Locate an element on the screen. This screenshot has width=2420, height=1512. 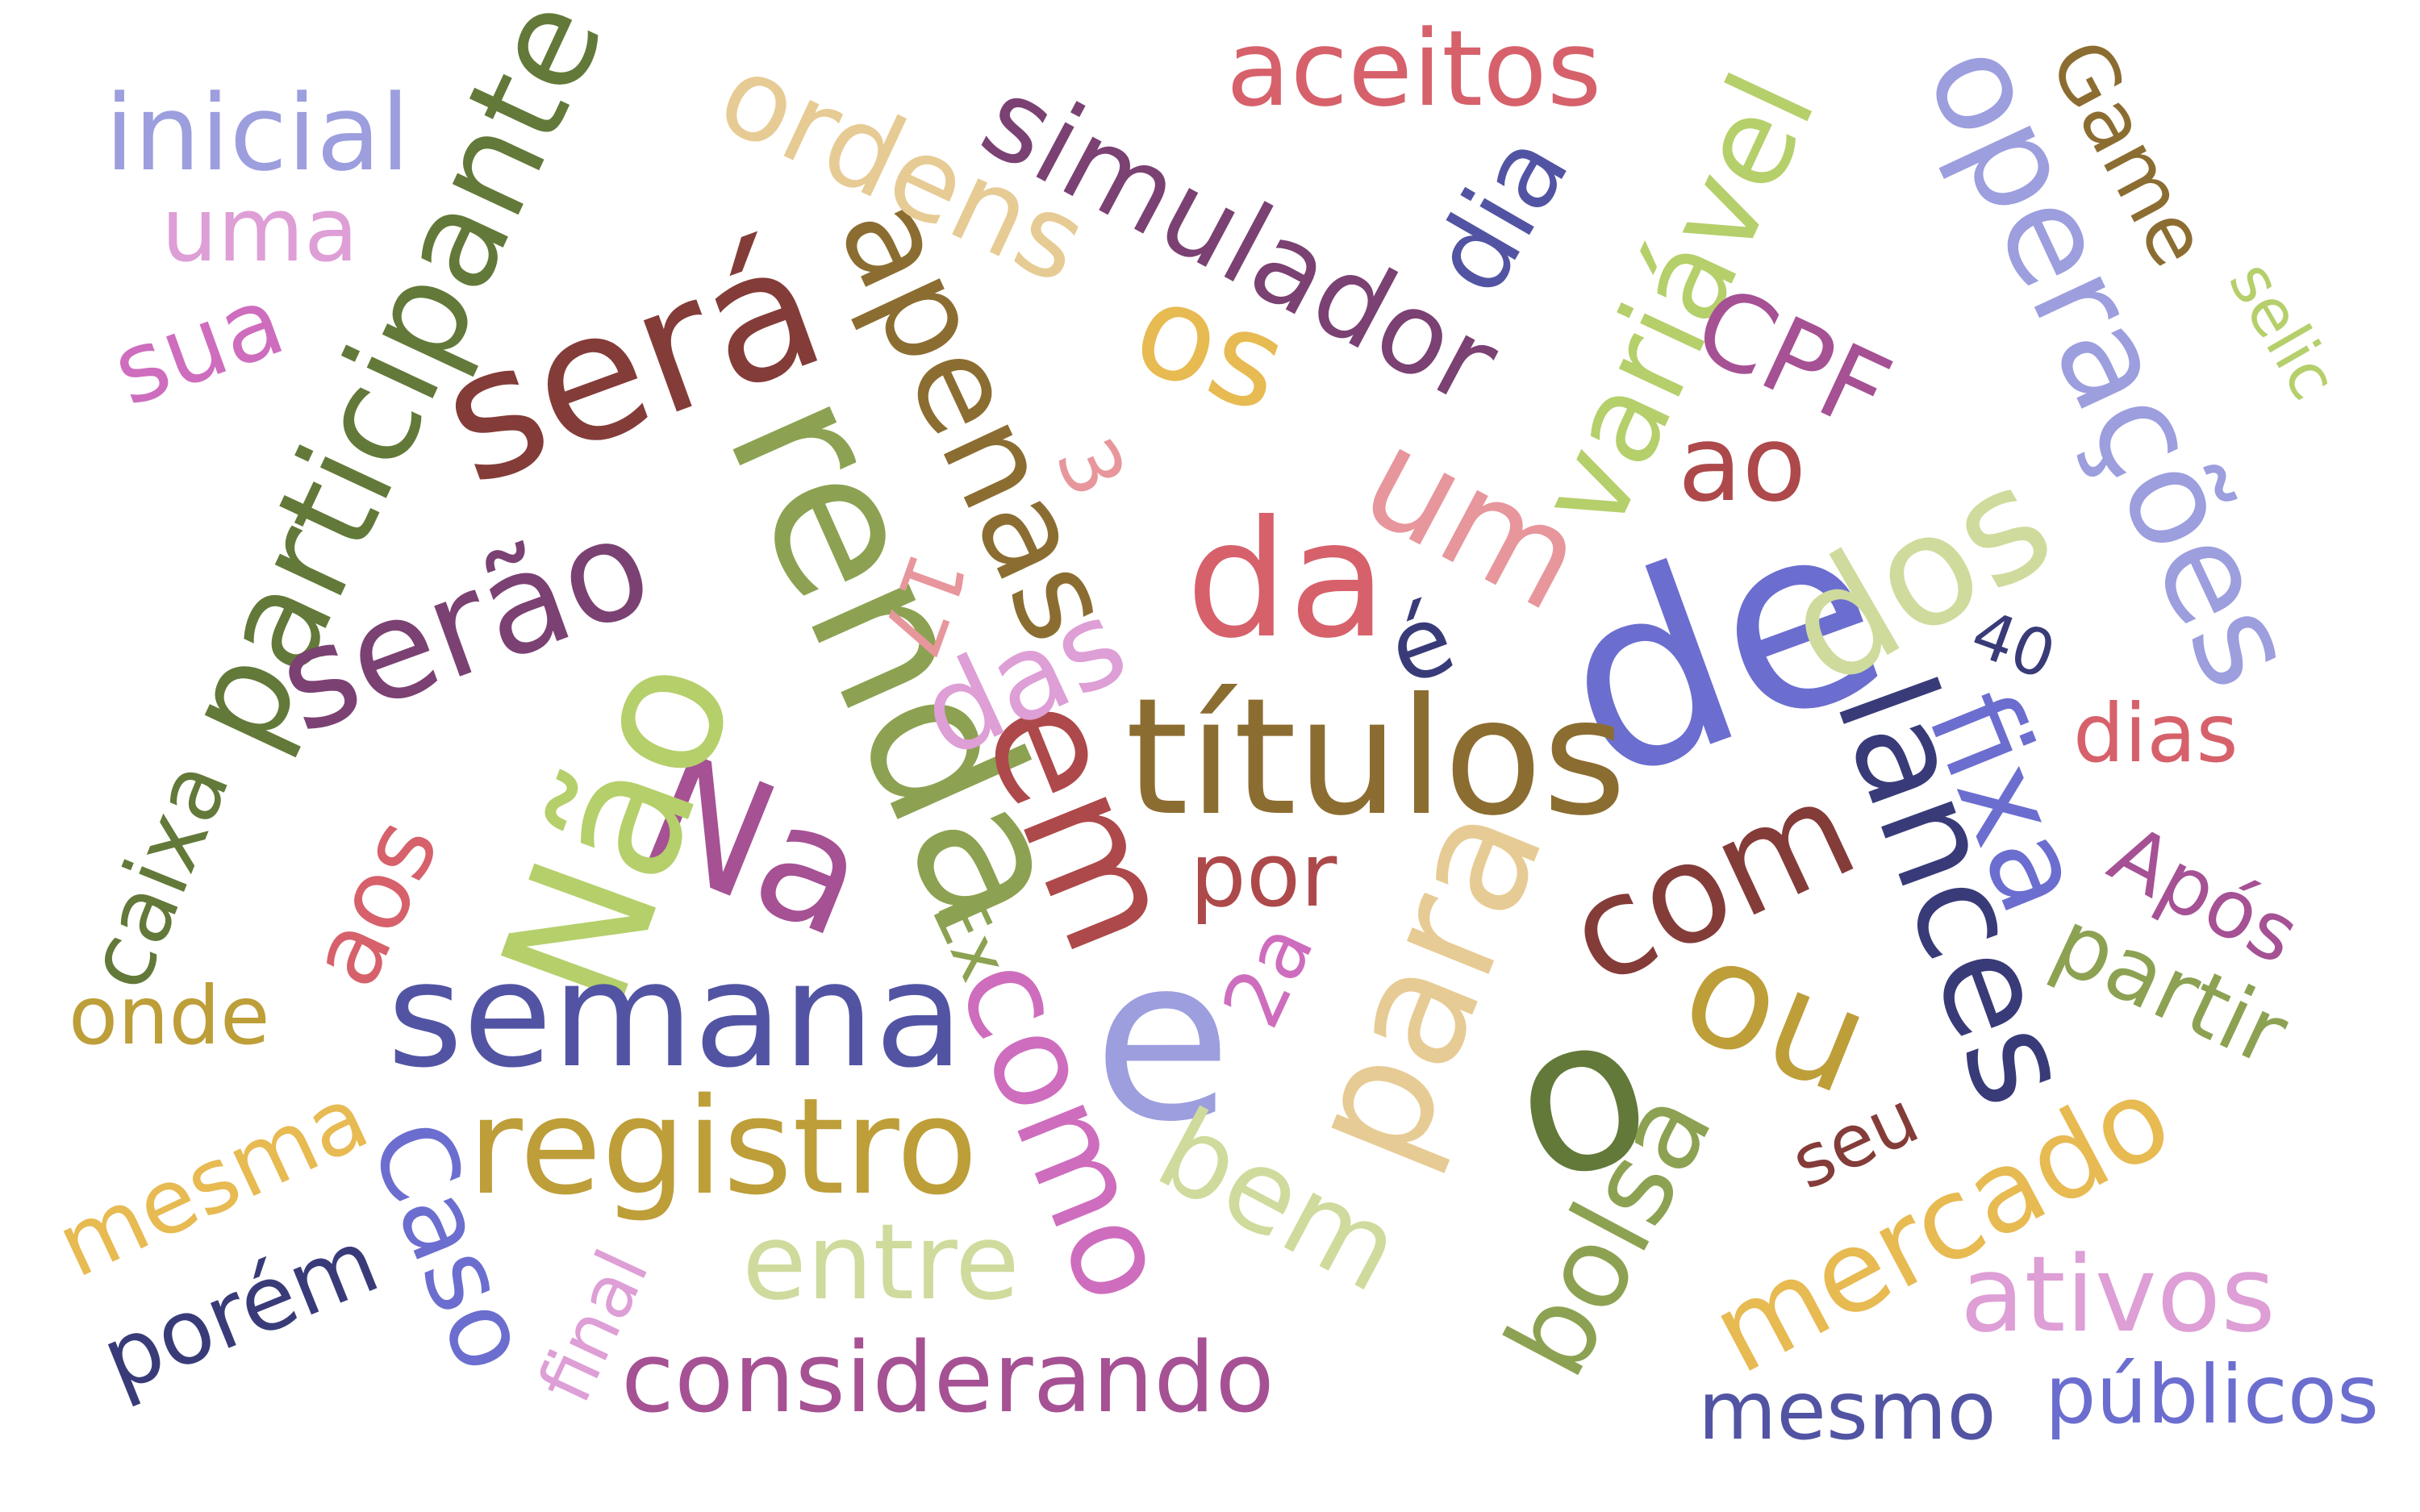
word-caixa: caixa is located at coordinates (157, 875).